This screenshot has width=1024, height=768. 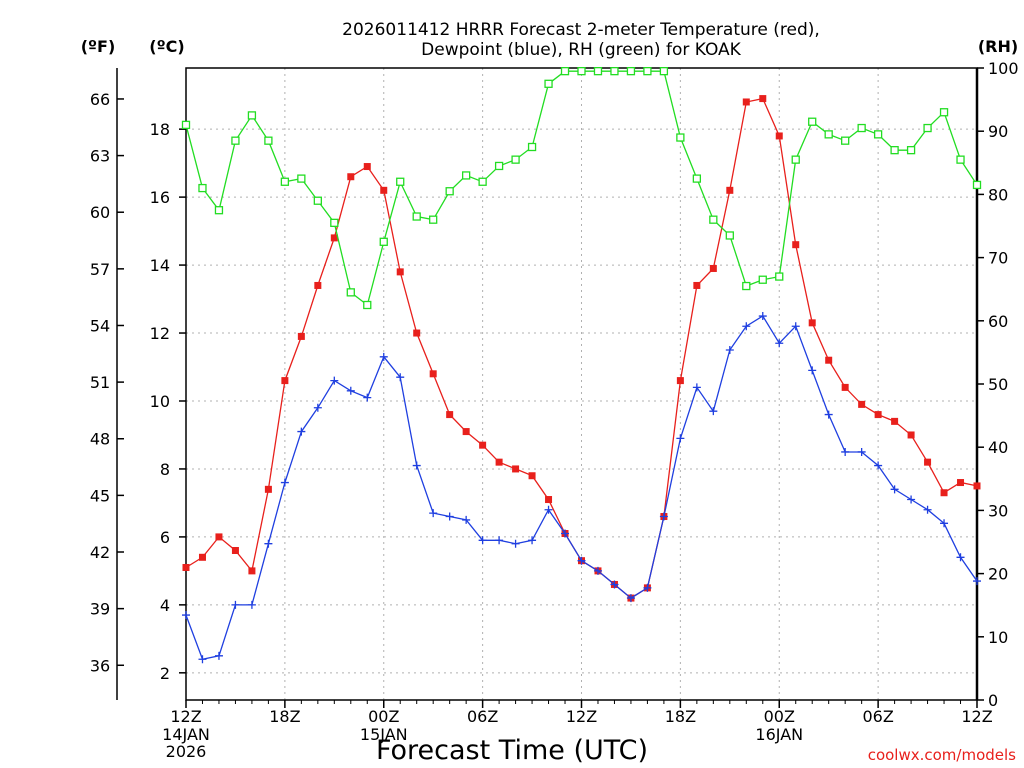 I want to click on rh-tick-label: 70, so click(x=998, y=258).